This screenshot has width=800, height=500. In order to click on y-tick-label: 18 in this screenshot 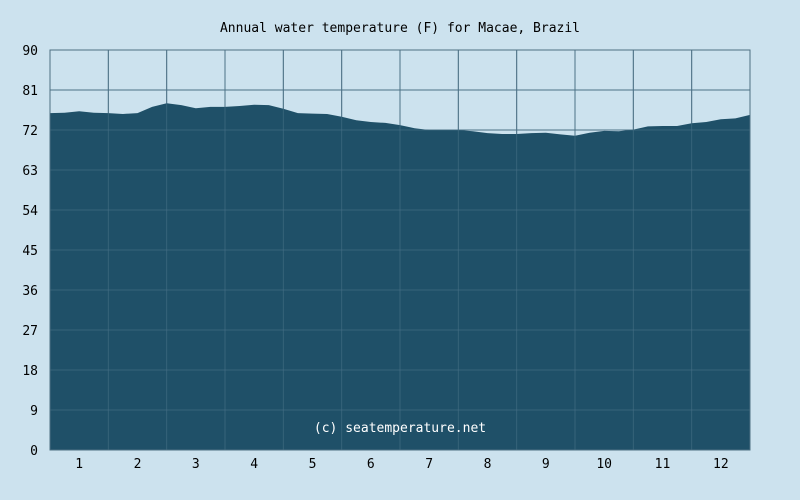, I will do `click(30, 371)`.